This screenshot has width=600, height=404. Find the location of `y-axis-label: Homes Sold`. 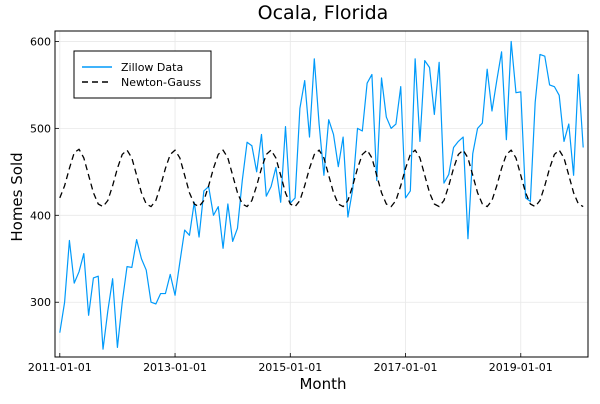

y-axis-label: Homes Sold is located at coordinates (17, 196).